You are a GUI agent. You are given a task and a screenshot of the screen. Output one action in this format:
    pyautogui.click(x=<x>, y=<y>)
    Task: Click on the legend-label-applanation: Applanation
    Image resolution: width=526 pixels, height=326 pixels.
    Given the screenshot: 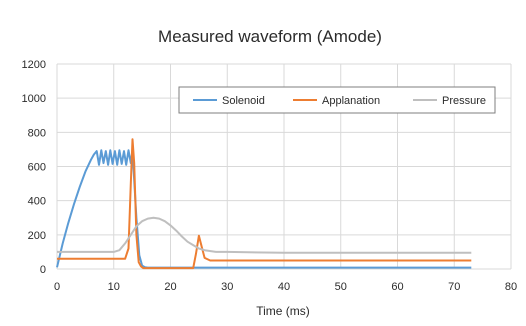 What is the action you would take?
    pyautogui.click(x=351, y=101)
    